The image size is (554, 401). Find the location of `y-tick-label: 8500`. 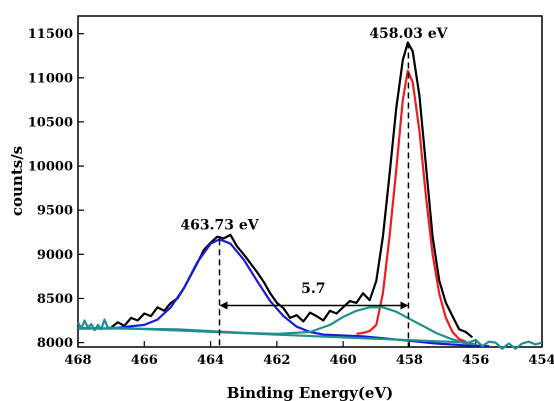

y-tick-label: 8500 is located at coordinates (55, 299).